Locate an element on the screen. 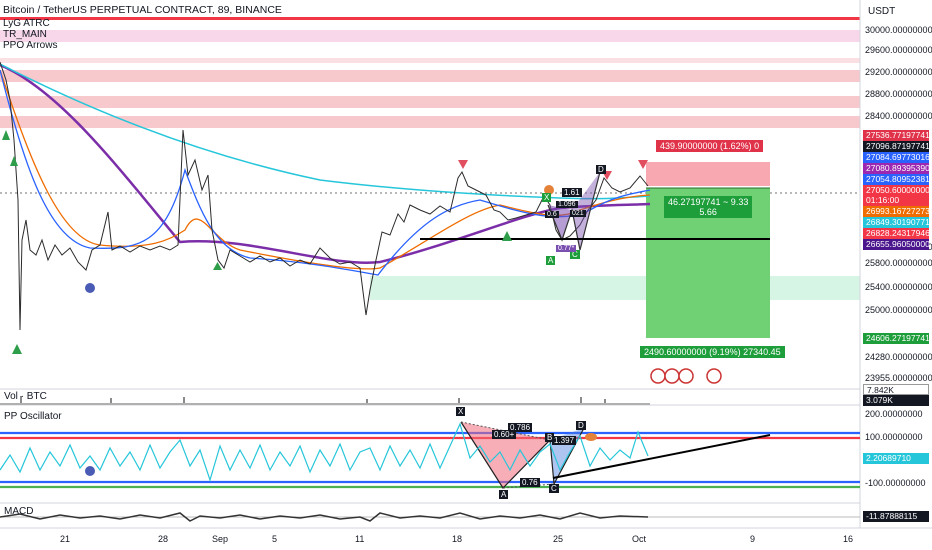  price-tag: 26993.16727273 is located at coordinates (896, 211).